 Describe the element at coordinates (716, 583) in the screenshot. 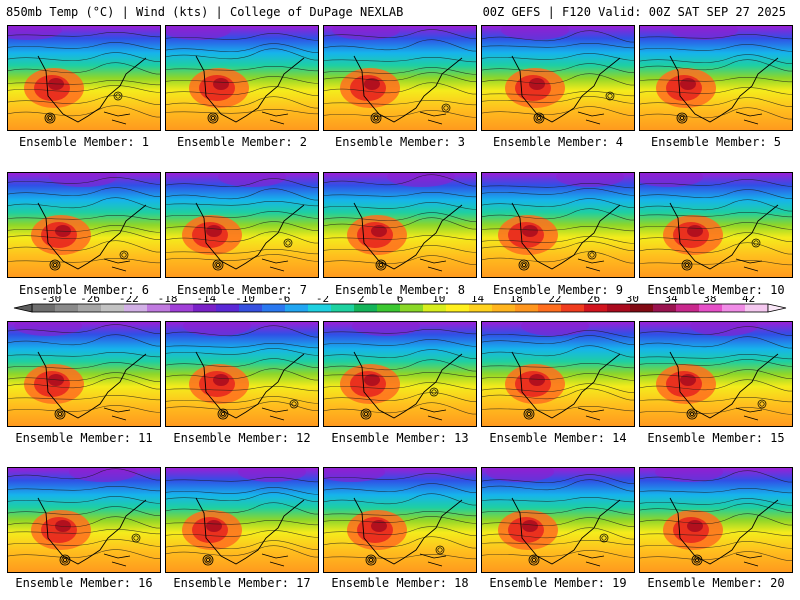

I see `ensemble-member-label: Ensemble Member: 20` at that location.